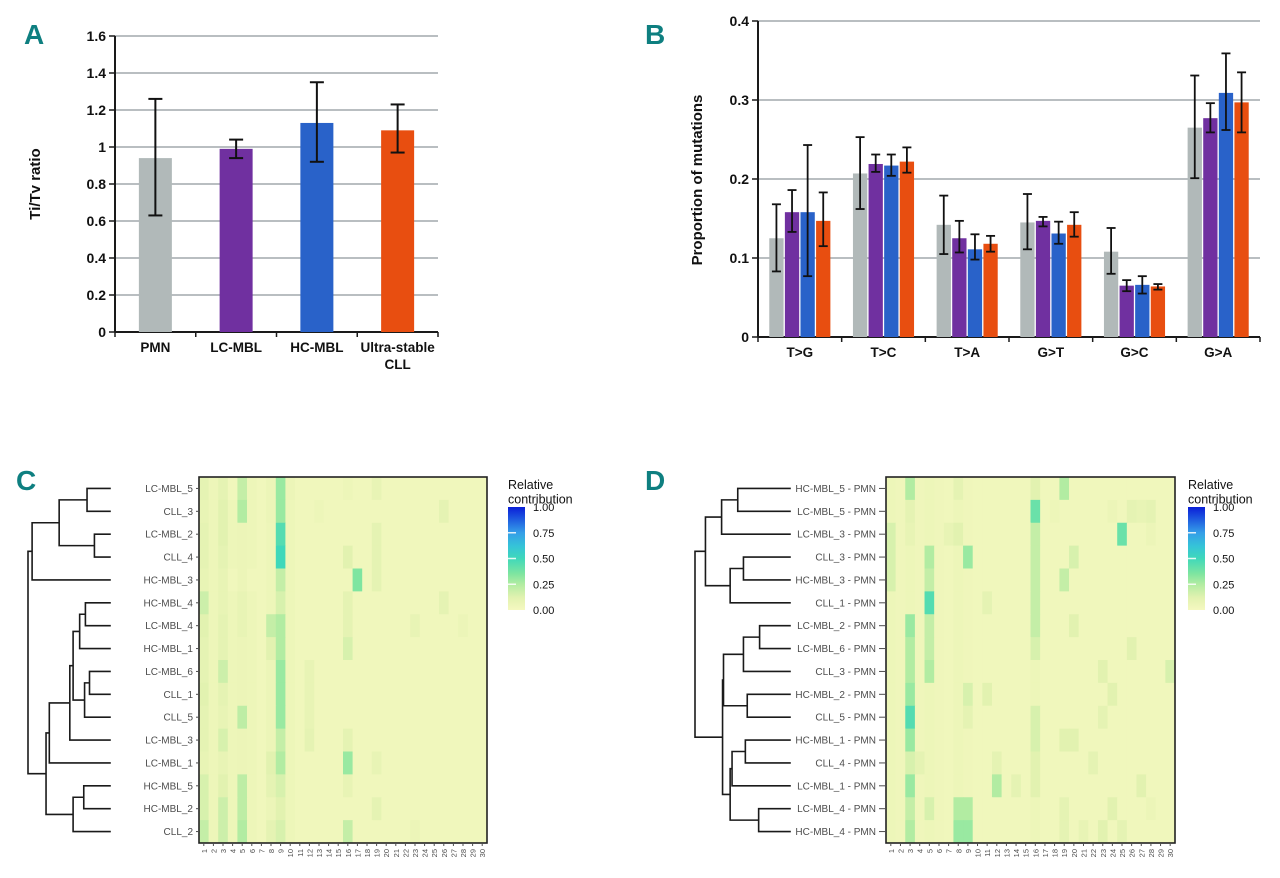 The image size is (1280, 878). What do you see at coordinates (1074, 853) in the screenshot?
I see `svg-text: 20` at bounding box center [1074, 853].